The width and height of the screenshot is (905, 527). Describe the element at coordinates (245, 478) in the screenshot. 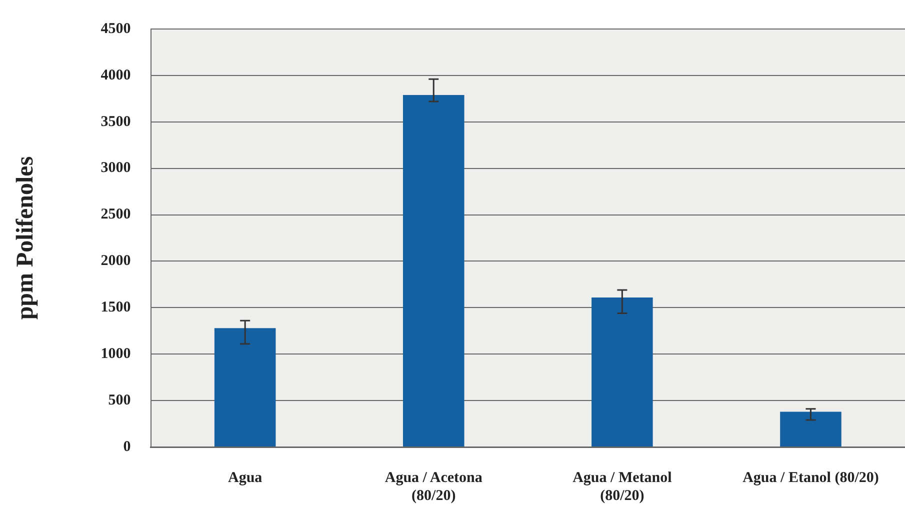

I see `x-tick-label: Agua` at that location.